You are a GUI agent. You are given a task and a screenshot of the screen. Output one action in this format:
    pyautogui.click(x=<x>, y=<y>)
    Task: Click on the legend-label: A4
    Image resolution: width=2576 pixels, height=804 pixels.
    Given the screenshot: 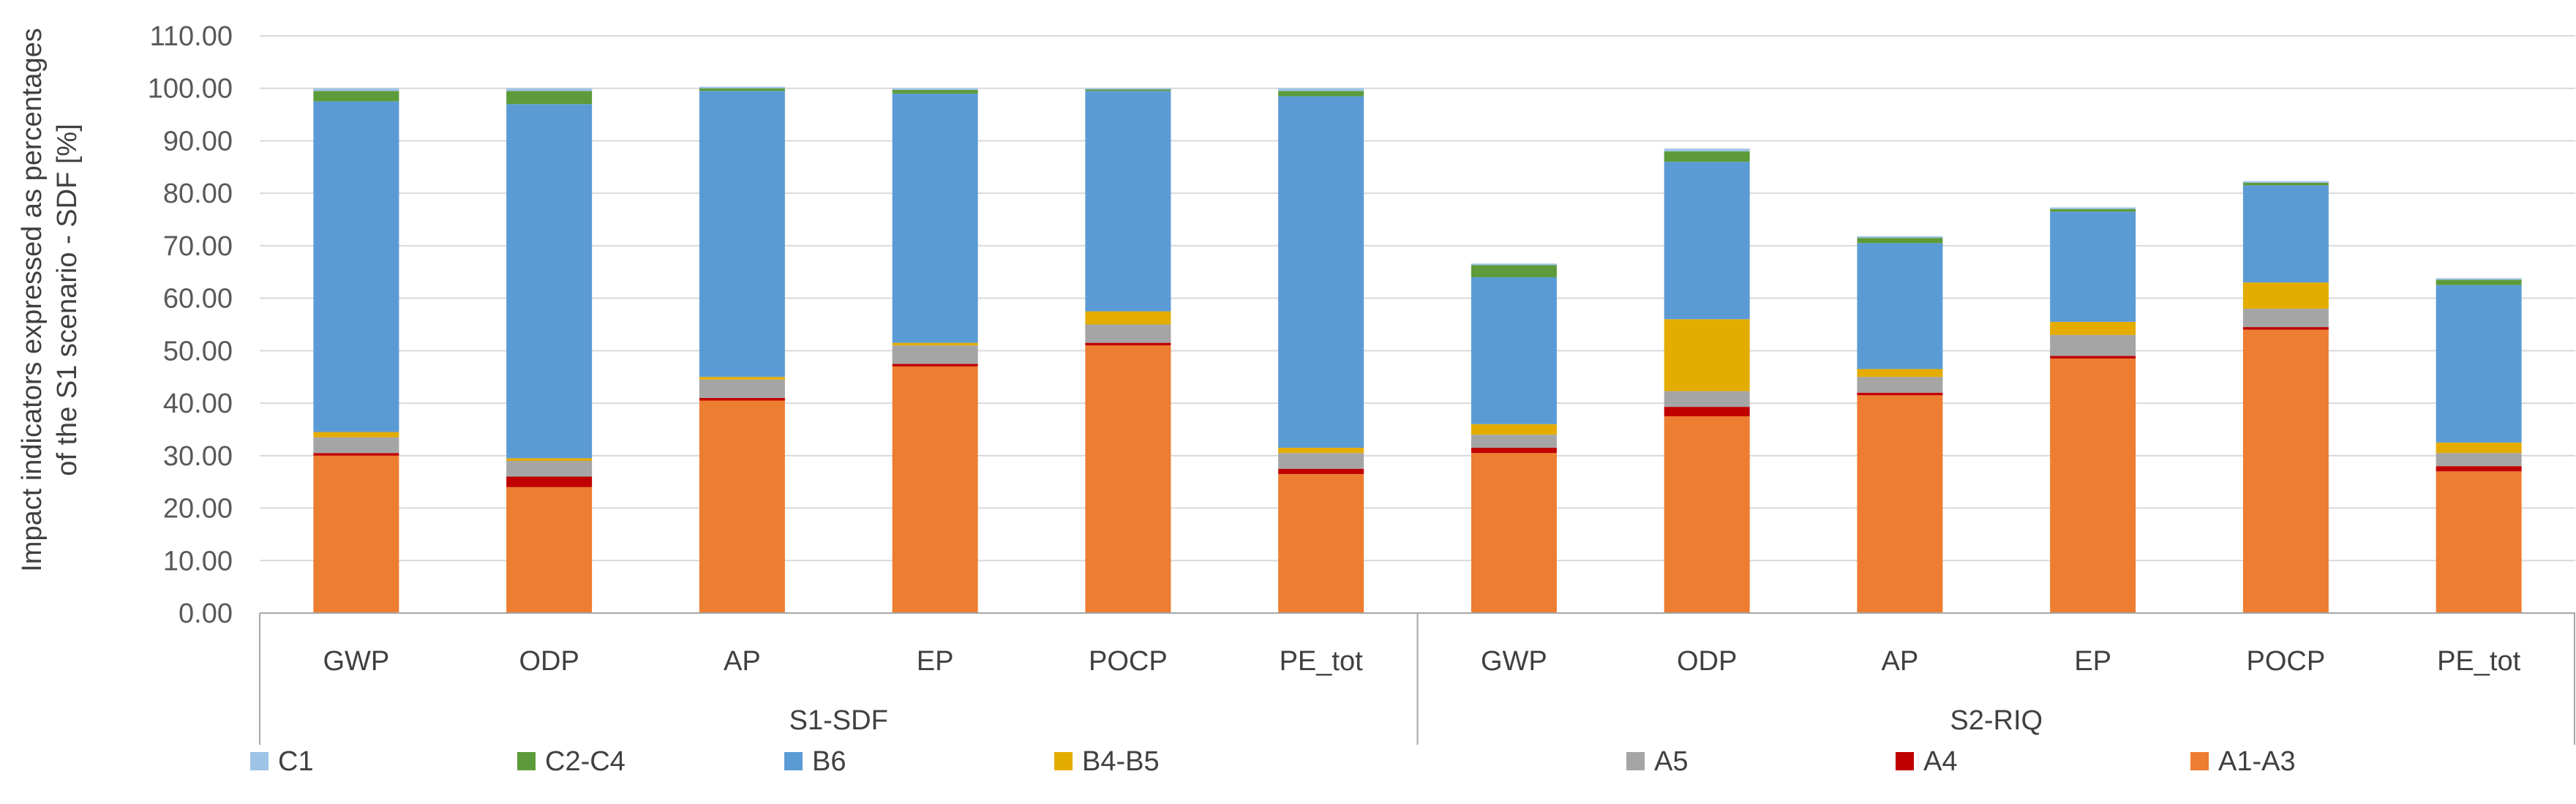 What is the action you would take?
    pyautogui.click(x=1940, y=761)
    